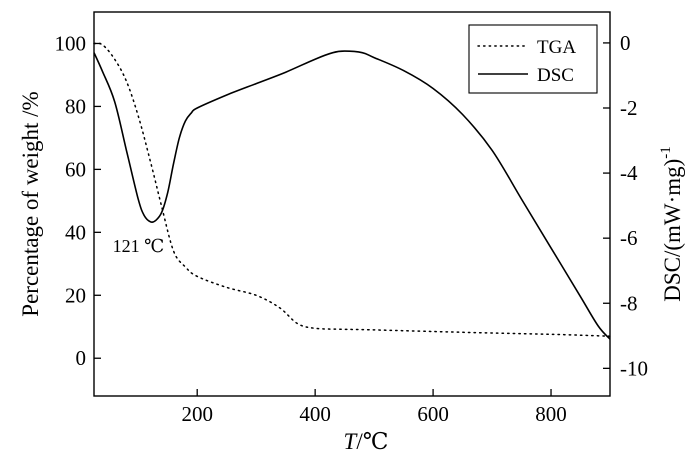 The height and width of the screenshot is (462, 700). What do you see at coordinates (629, 303) in the screenshot?
I see `y-right-tick-label--8: -8` at bounding box center [629, 303].